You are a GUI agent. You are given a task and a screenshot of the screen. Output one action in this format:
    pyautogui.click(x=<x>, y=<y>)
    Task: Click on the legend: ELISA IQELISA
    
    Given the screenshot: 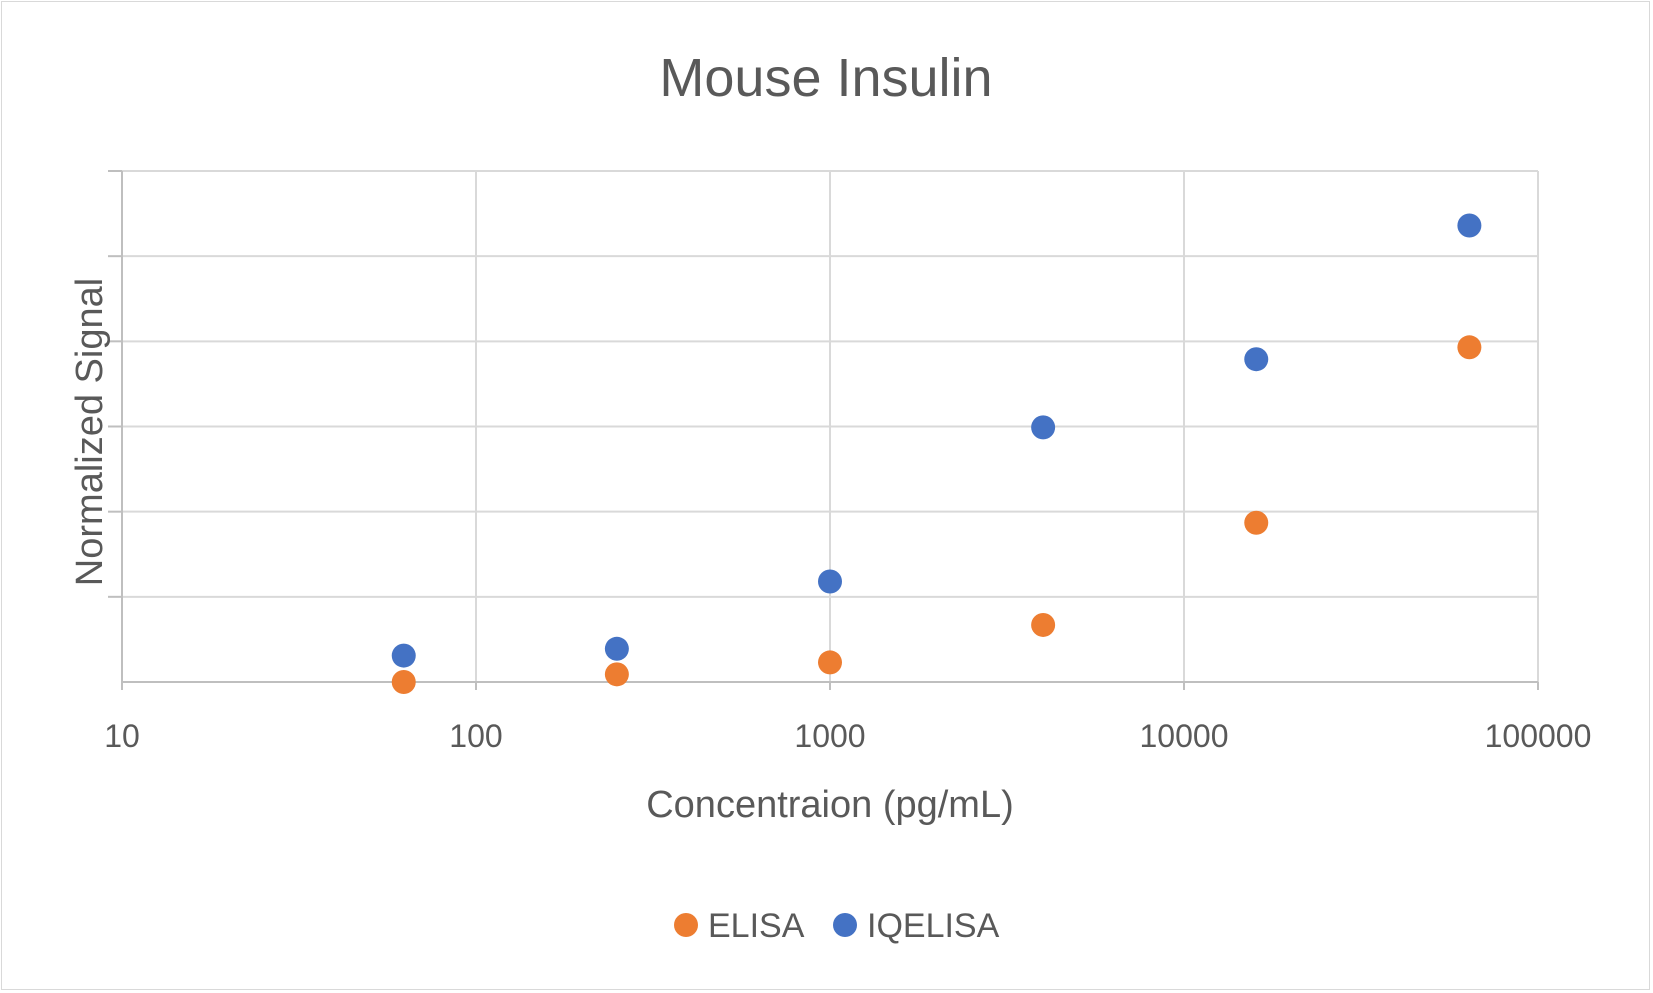 What is the action you would take?
    pyautogui.click(x=837, y=926)
    